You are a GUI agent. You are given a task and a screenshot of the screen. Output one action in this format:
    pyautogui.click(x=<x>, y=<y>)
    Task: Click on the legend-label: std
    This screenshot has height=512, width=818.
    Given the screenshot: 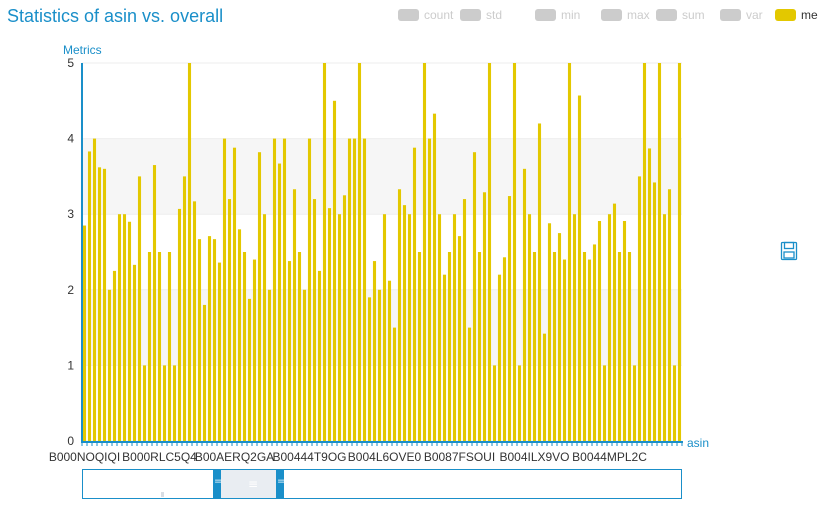 What is the action you would take?
    pyautogui.click(x=494, y=15)
    